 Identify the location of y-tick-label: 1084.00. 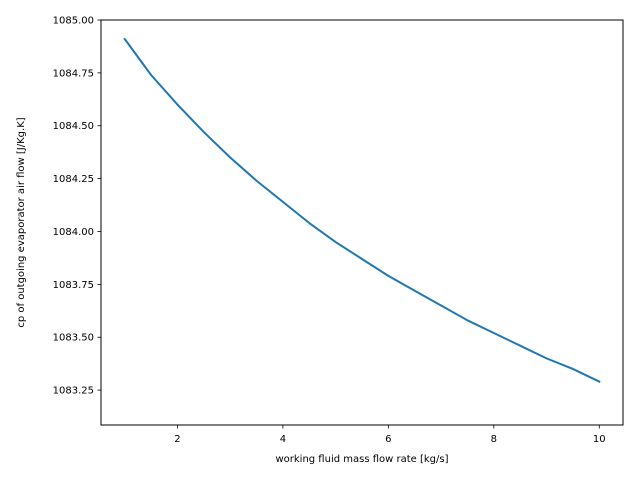
(73, 232).